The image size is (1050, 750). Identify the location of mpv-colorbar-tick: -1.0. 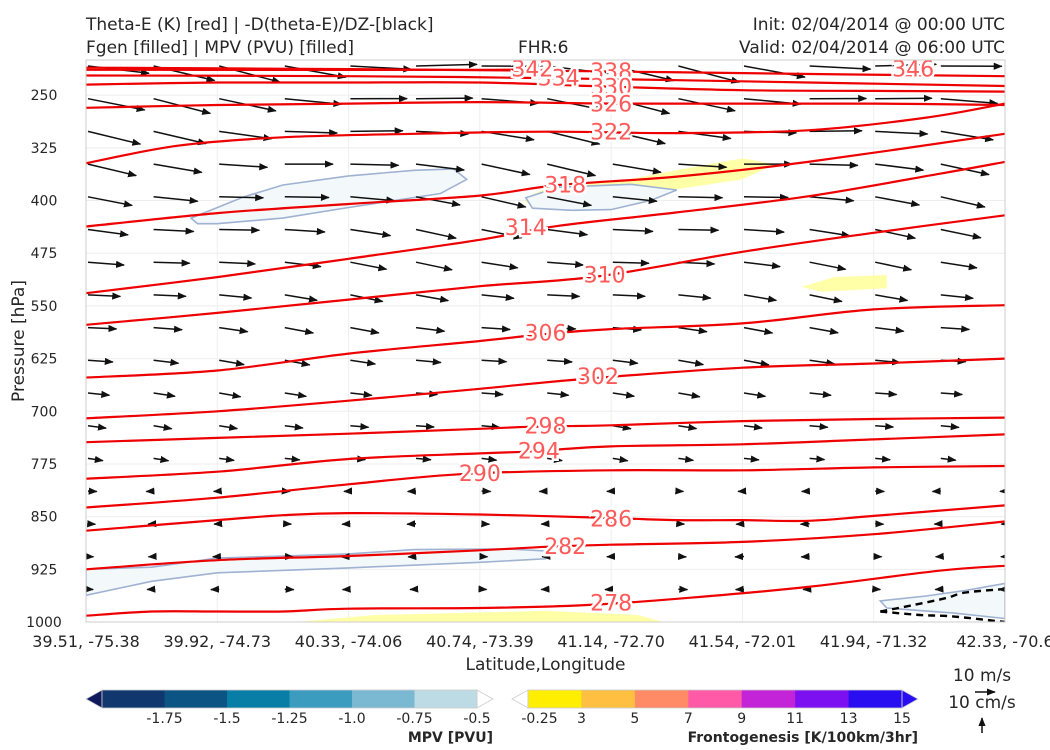
(351, 719).